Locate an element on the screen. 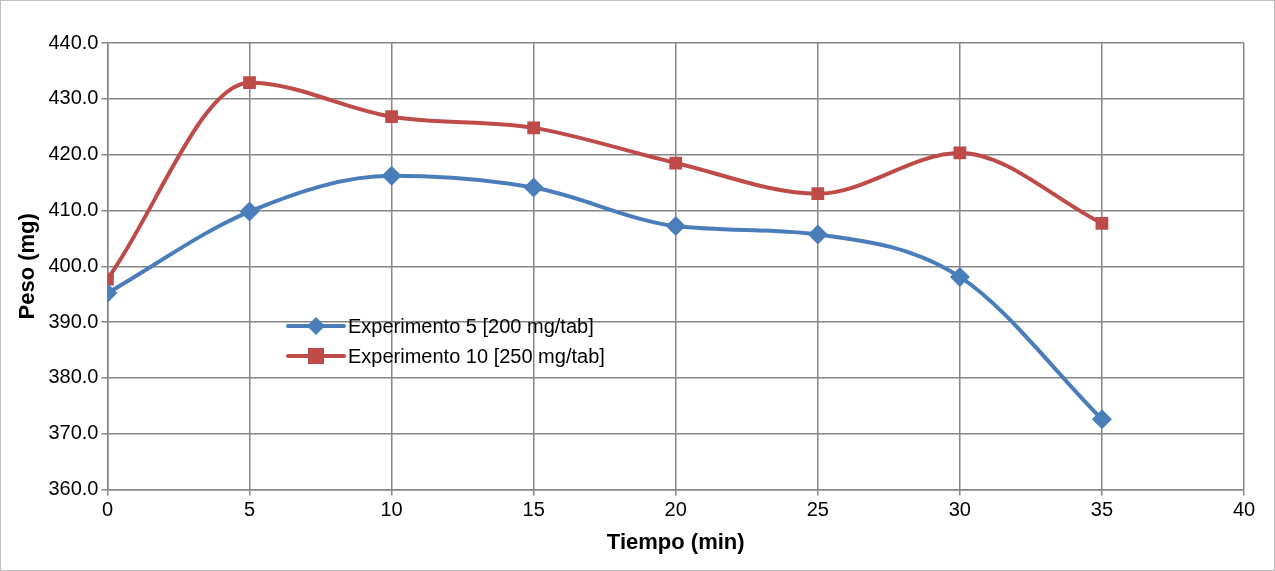 Image resolution: width=1275 pixels, height=571 pixels. legend-label: Experimento 10 [250 mg/tab] is located at coordinates (476, 356).